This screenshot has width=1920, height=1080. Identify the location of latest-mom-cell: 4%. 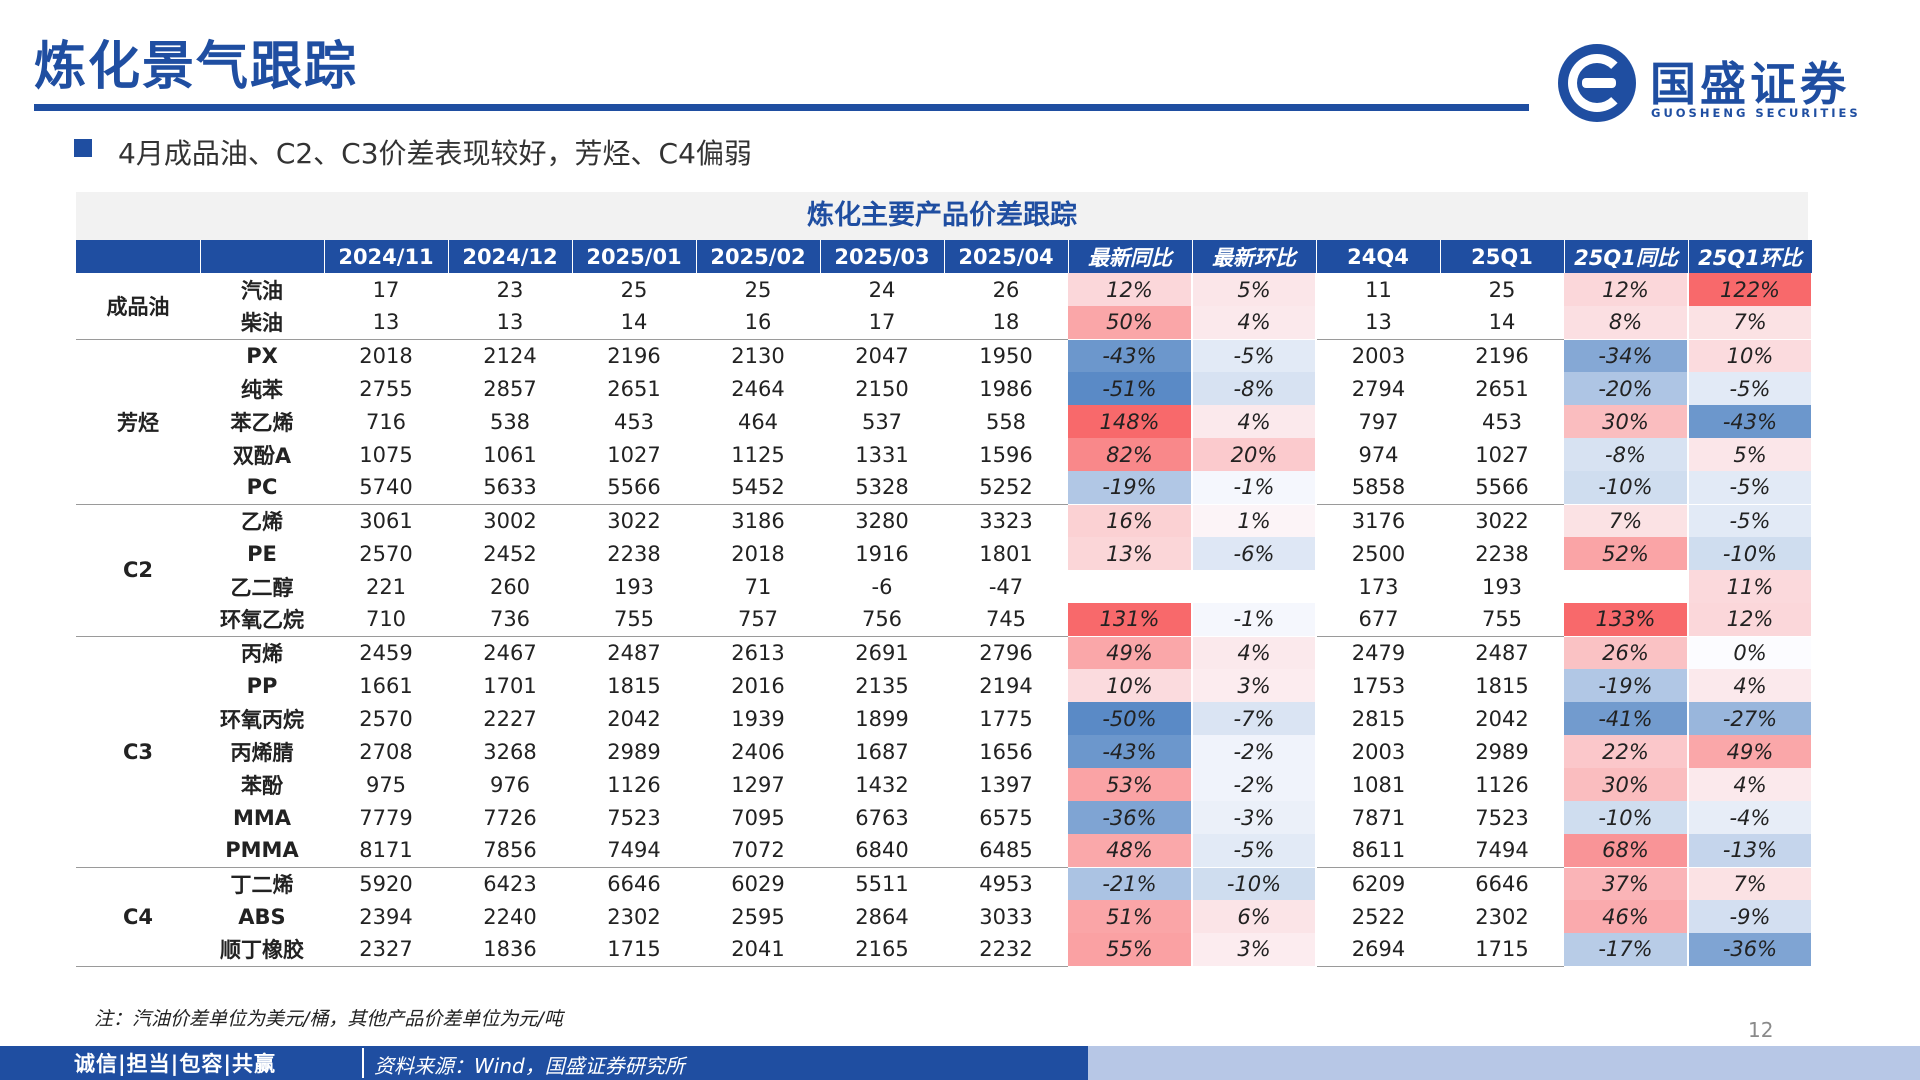
(1254, 421).